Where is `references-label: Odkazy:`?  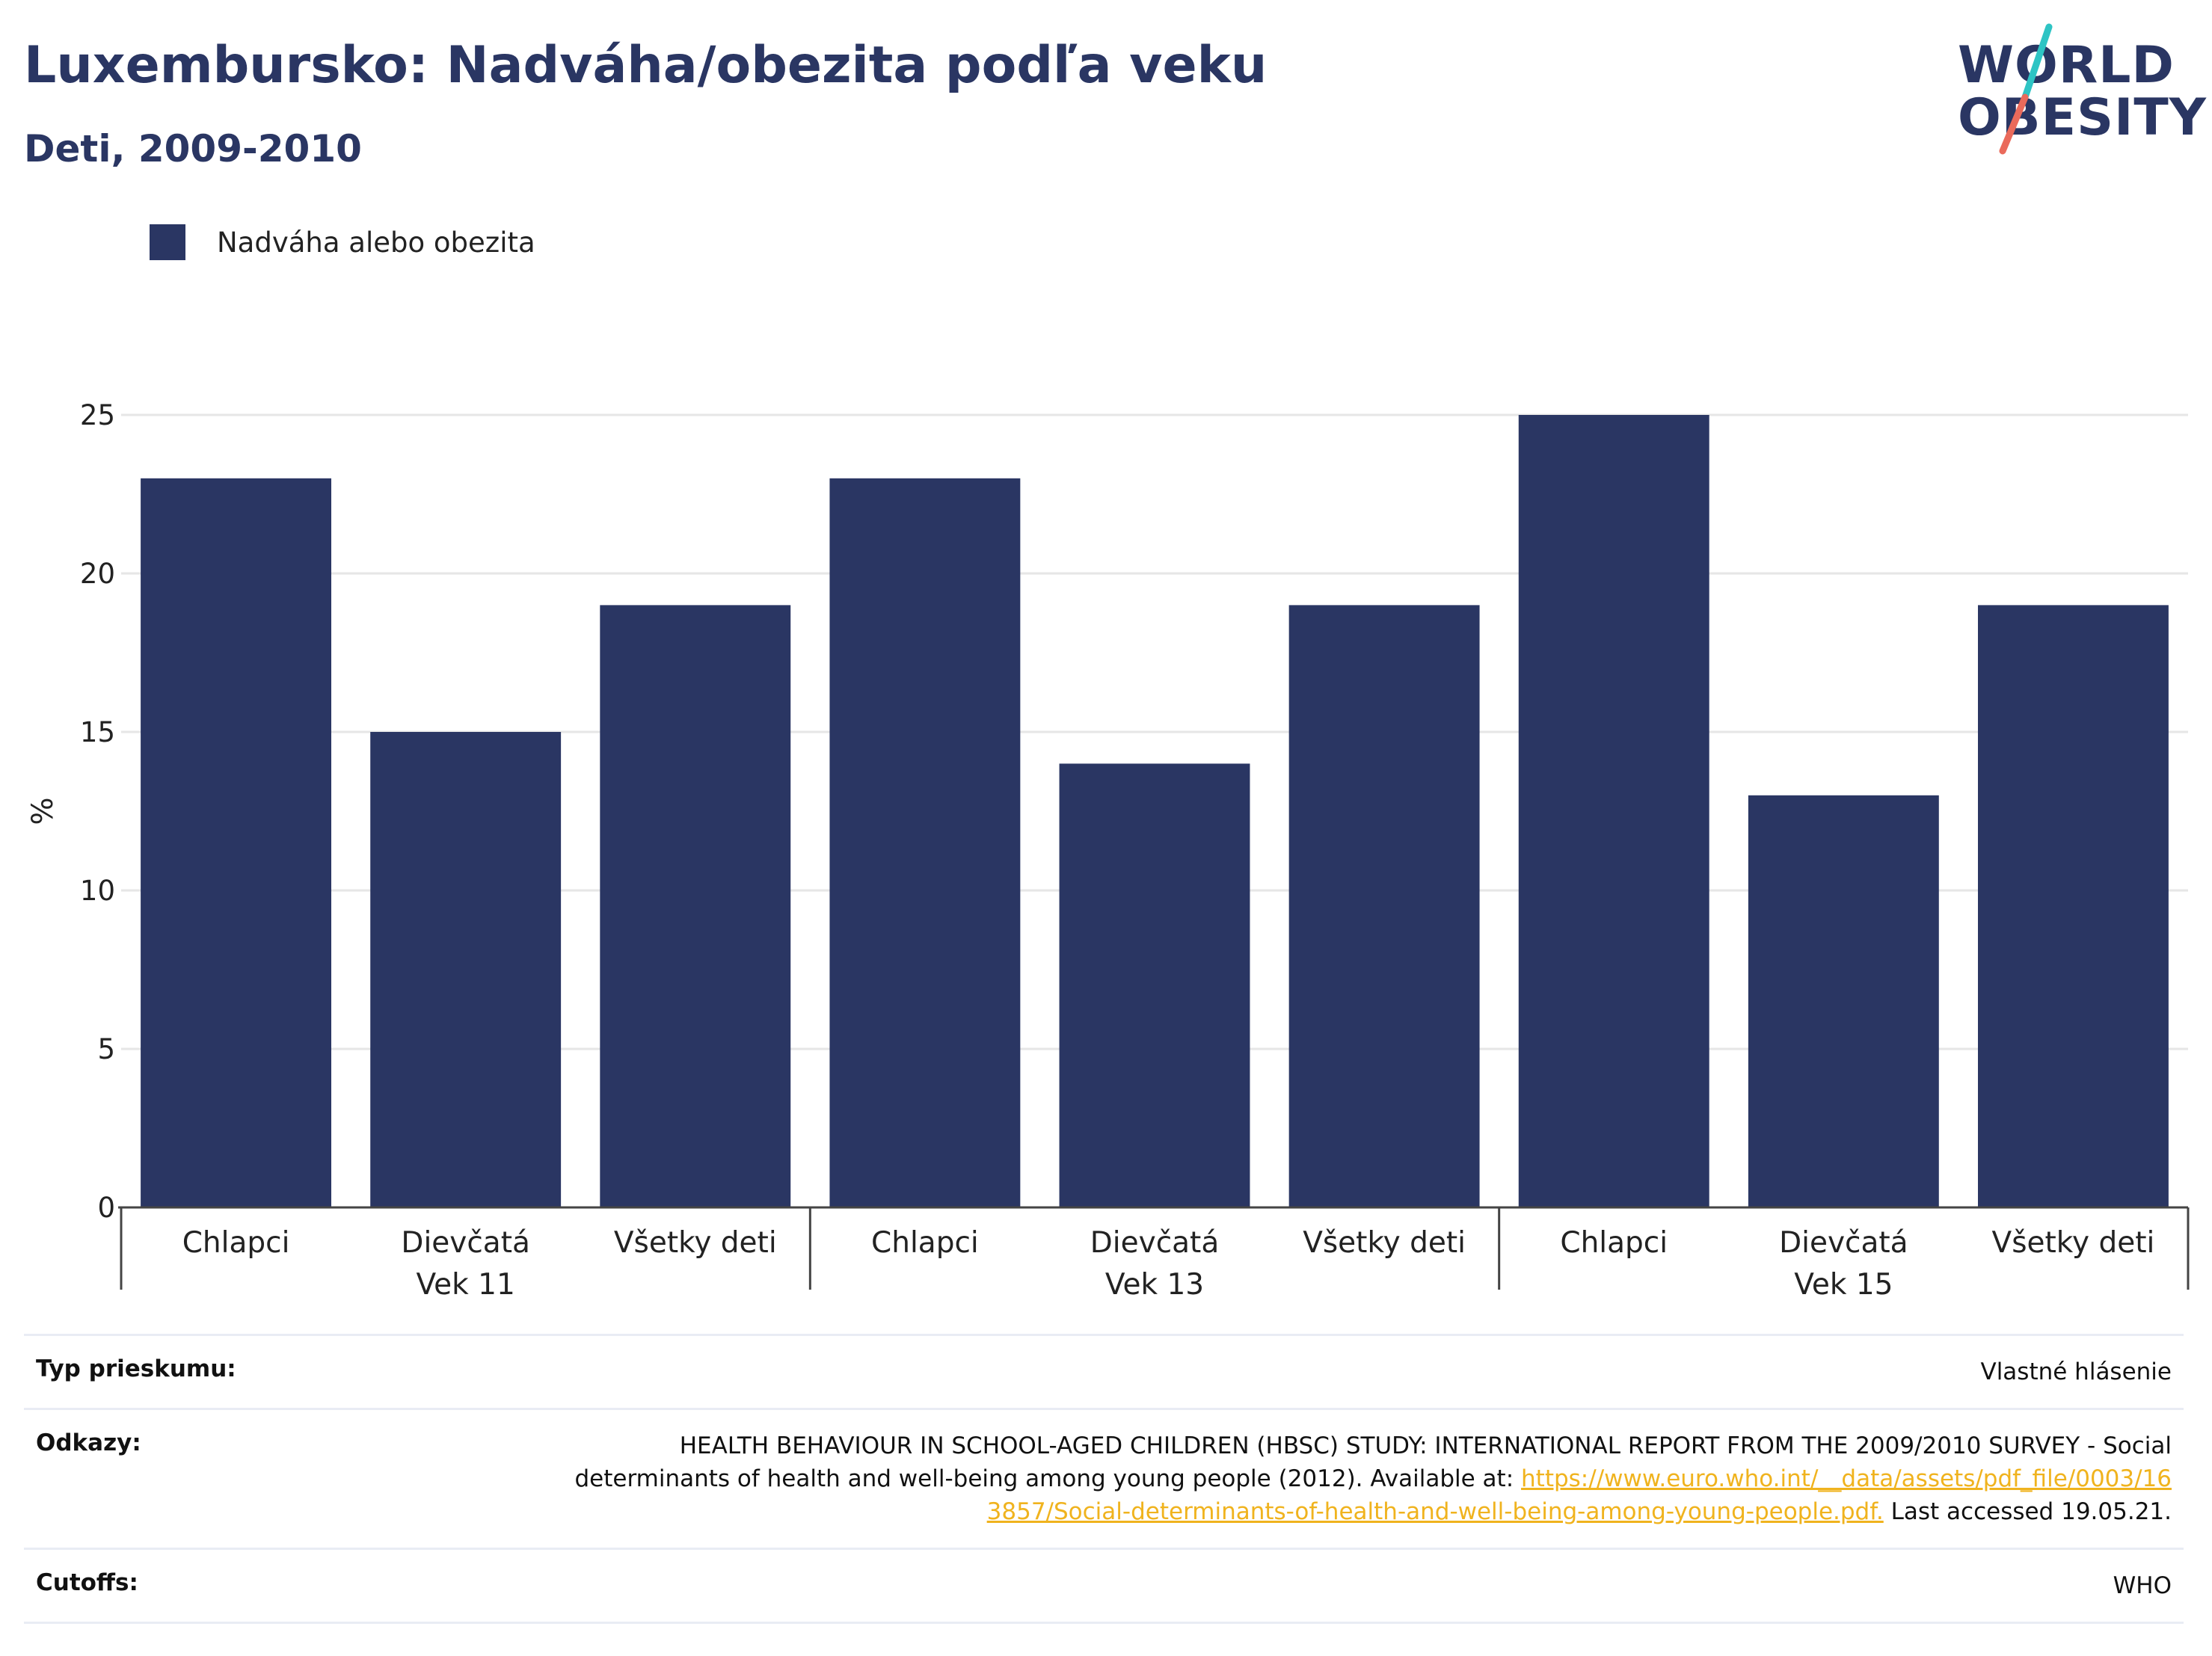 references-label: Odkazy: is located at coordinates (88, 1442).